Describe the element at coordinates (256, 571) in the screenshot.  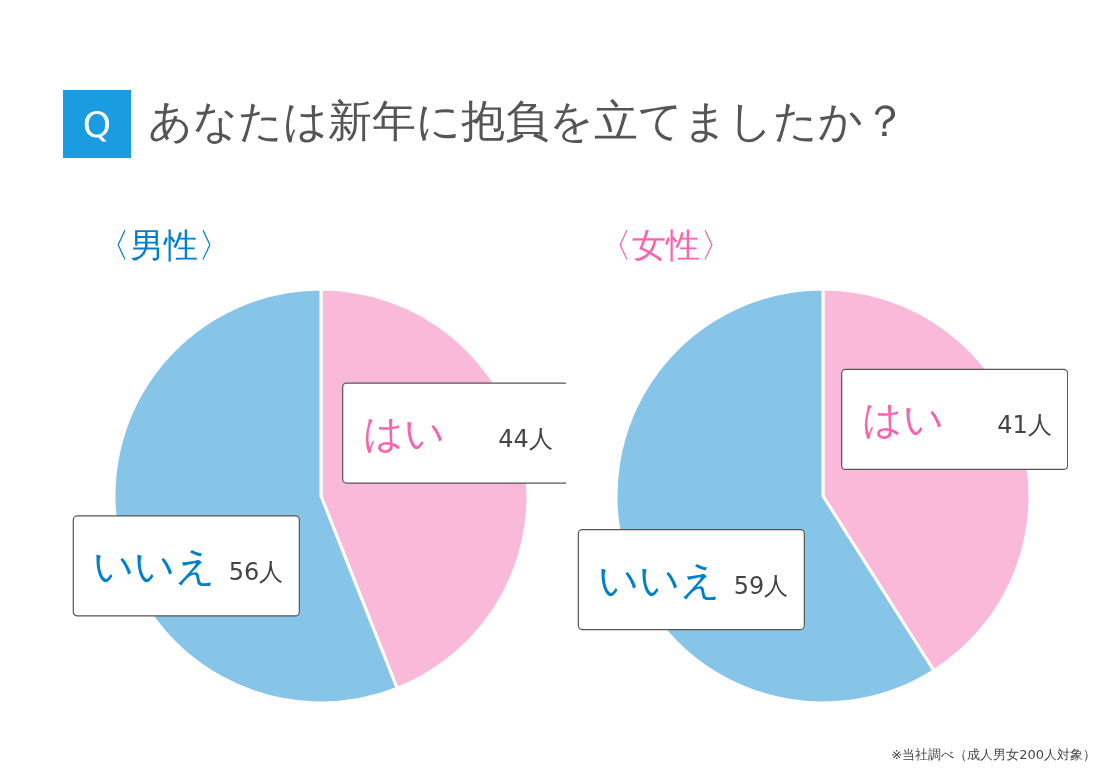
I see `data-label: 56人` at that location.